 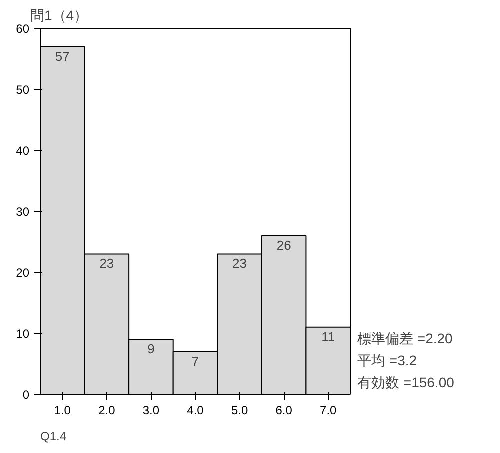 What do you see at coordinates (284, 411) in the screenshot?
I see `x-tick-label: 6.0` at bounding box center [284, 411].